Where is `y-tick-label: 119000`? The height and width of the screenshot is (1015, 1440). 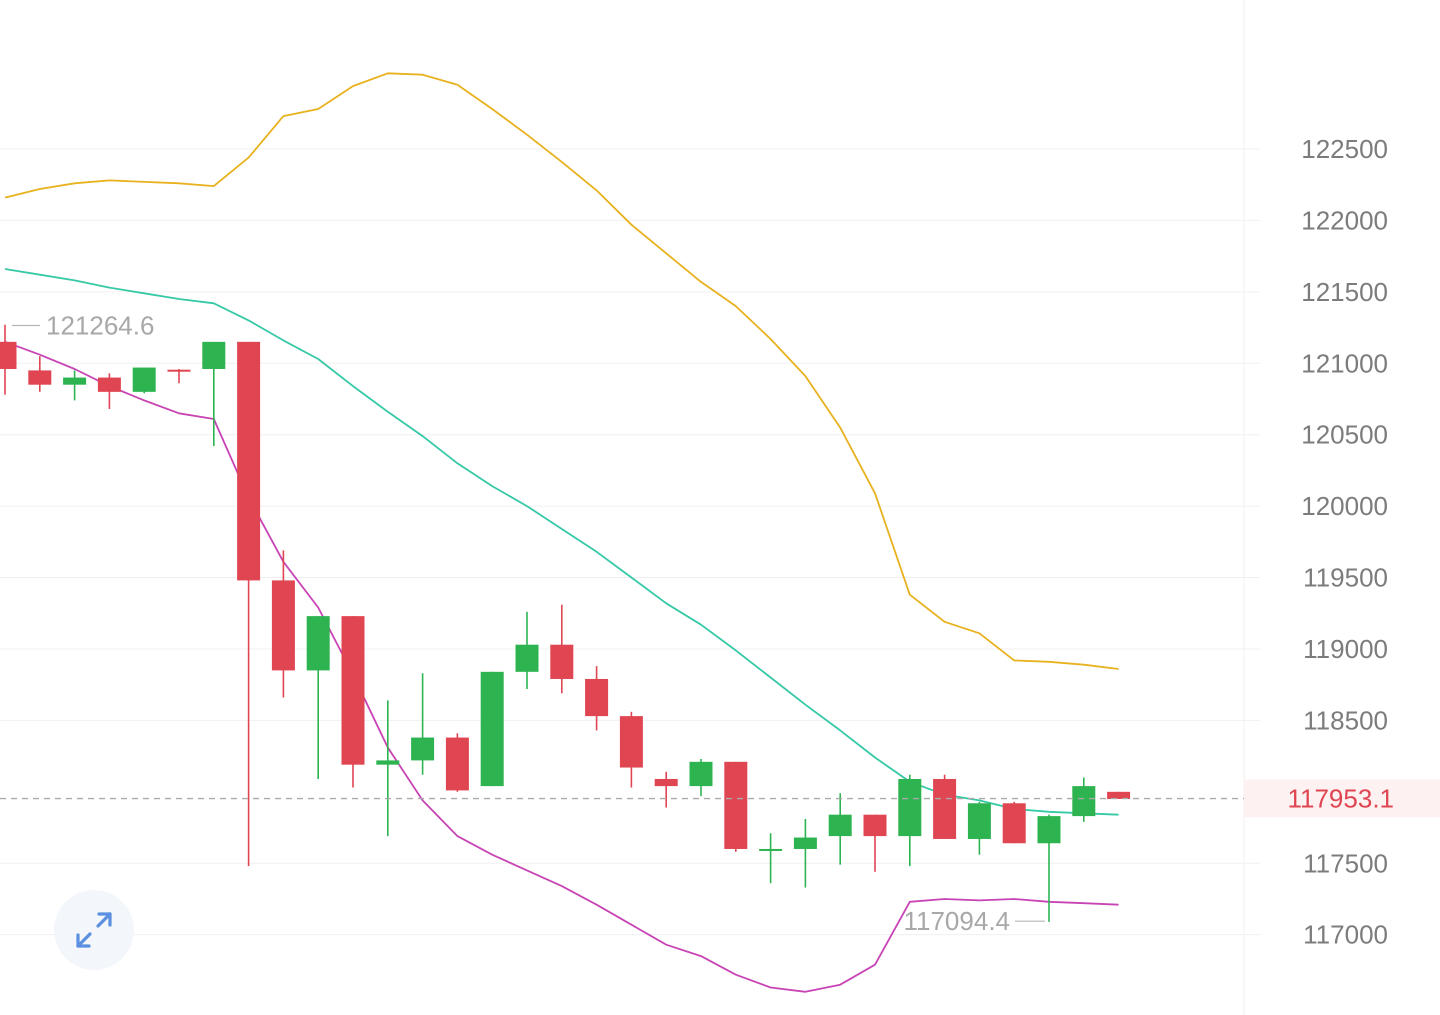
y-tick-label: 119000 is located at coordinates (1345, 649).